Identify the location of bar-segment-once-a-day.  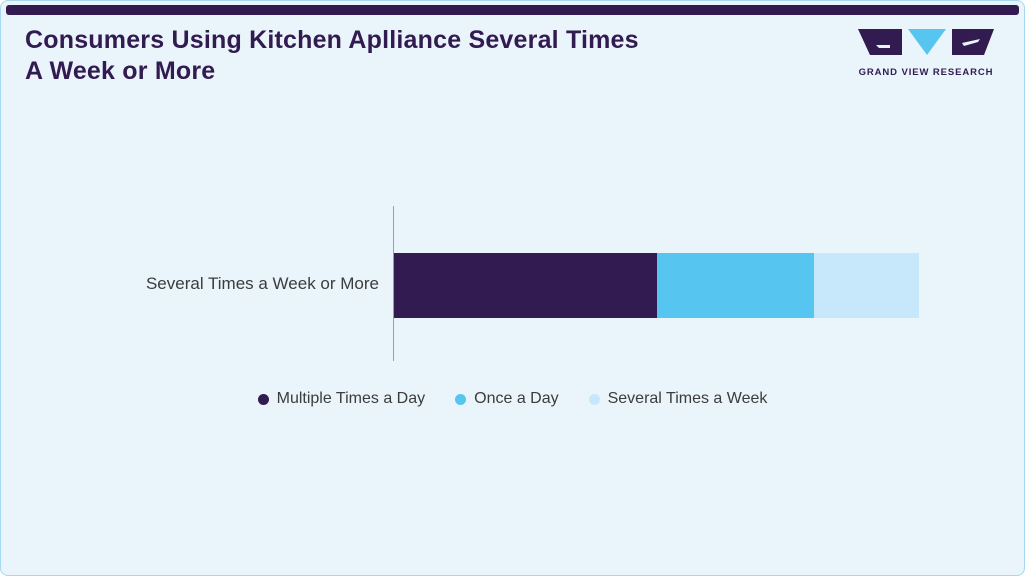
(735, 285).